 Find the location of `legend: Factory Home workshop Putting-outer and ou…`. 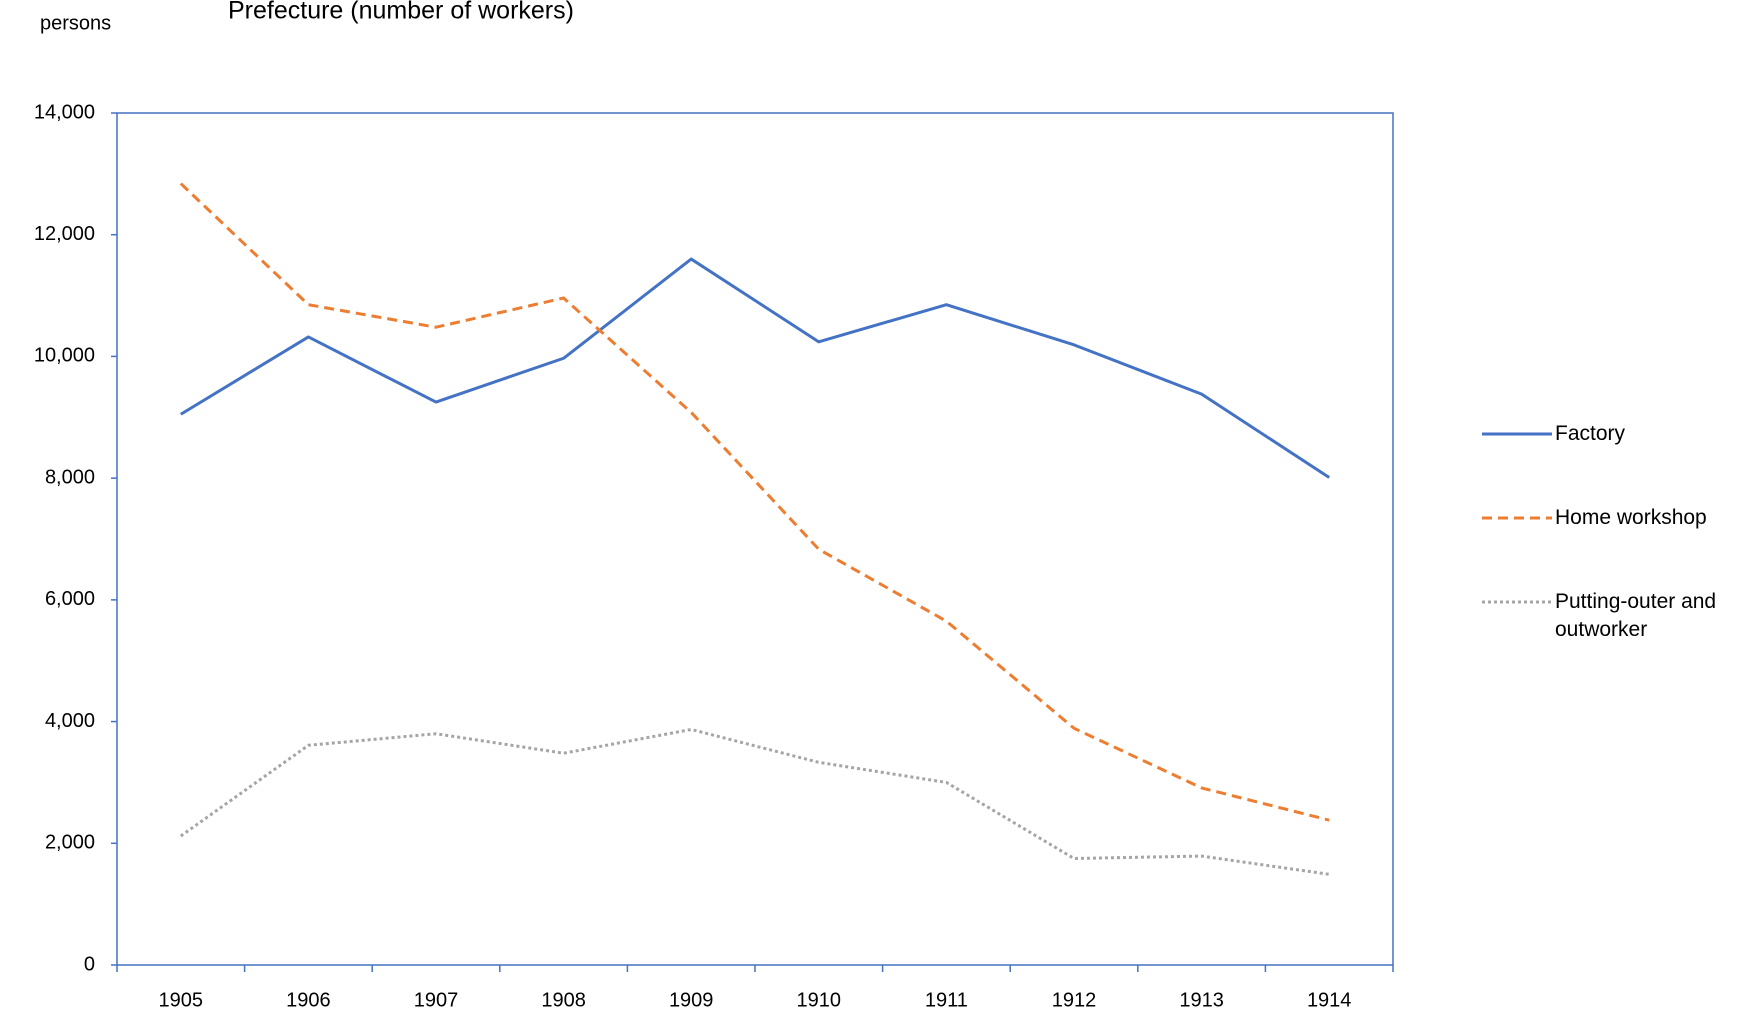

legend: Factory Home workshop Putting-outer and ou… is located at coordinates (1615, 560).